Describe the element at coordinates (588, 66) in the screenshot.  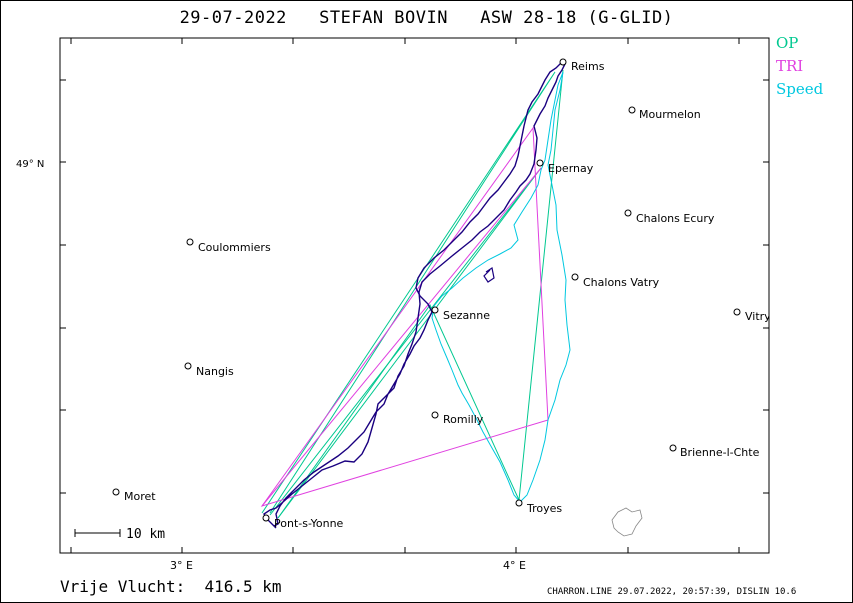
I see `label-reims: Reims` at that location.